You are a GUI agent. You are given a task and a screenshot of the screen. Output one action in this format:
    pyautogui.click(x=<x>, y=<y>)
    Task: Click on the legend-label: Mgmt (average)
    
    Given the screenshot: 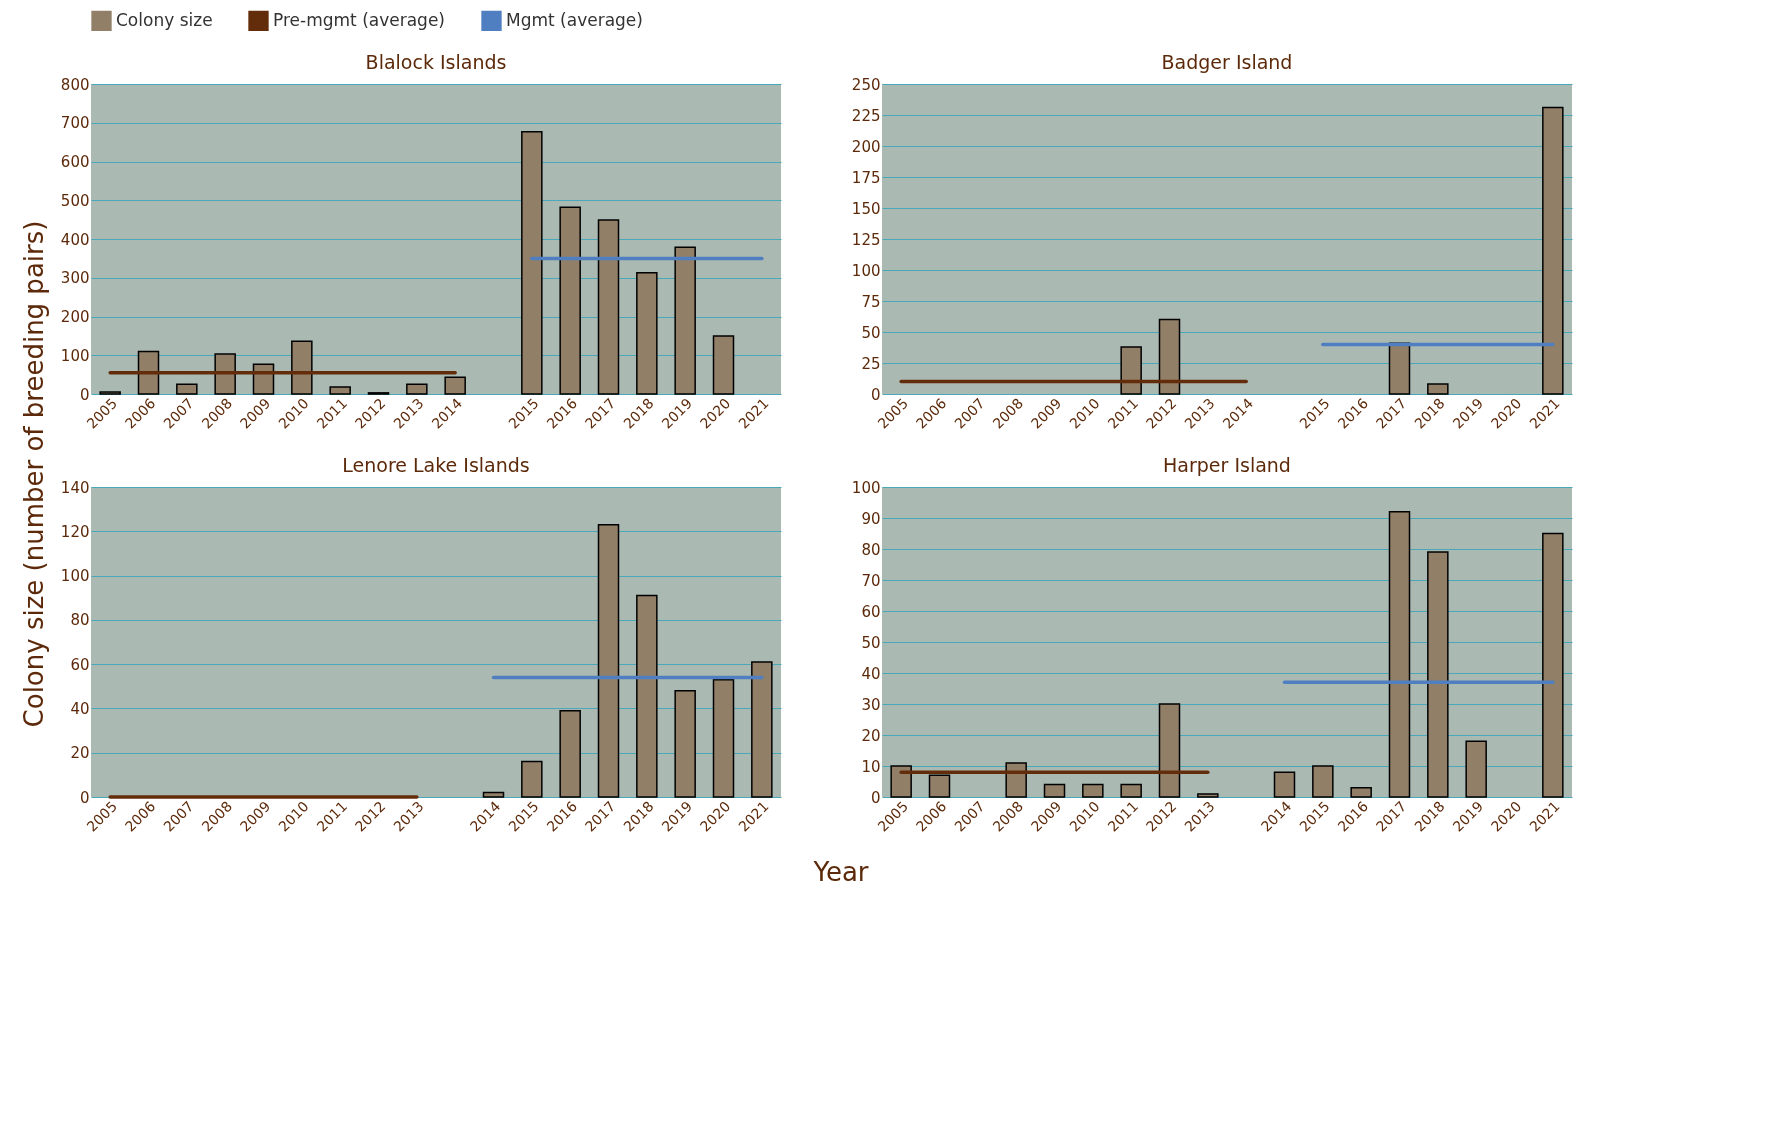 What is the action you would take?
    pyautogui.click(x=574, y=19)
    